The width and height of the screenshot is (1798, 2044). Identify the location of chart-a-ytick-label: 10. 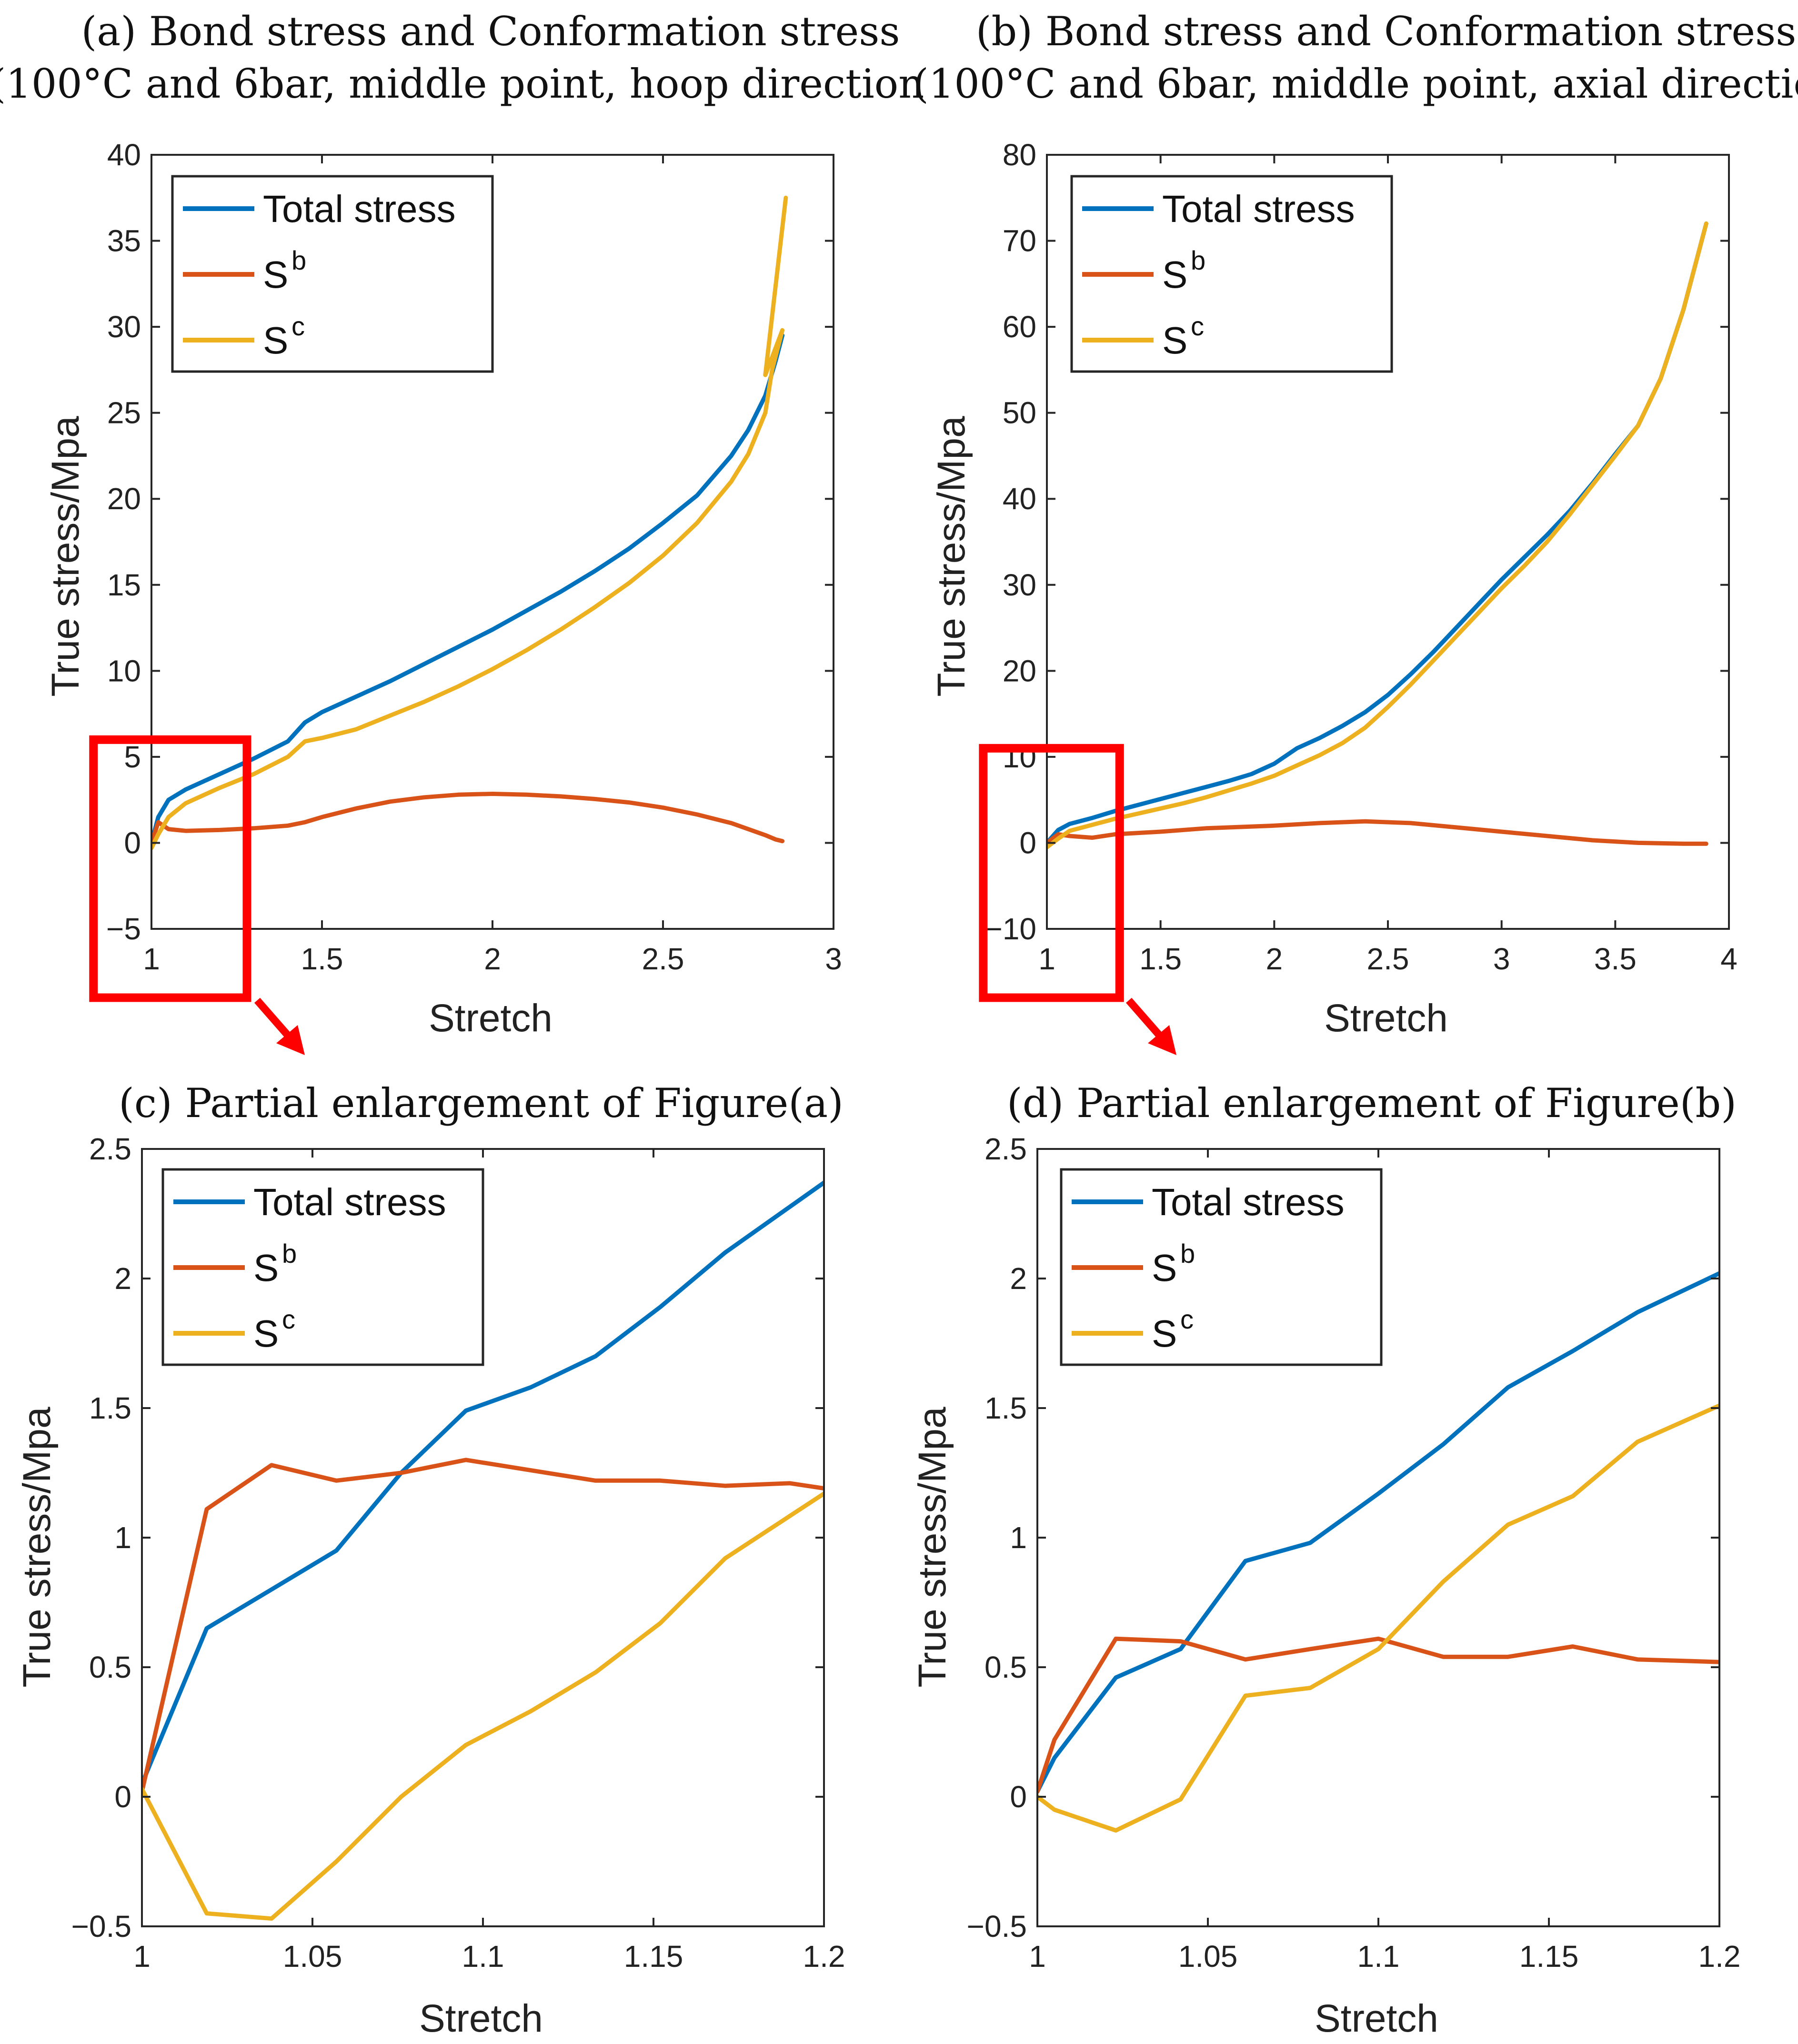
(124, 671).